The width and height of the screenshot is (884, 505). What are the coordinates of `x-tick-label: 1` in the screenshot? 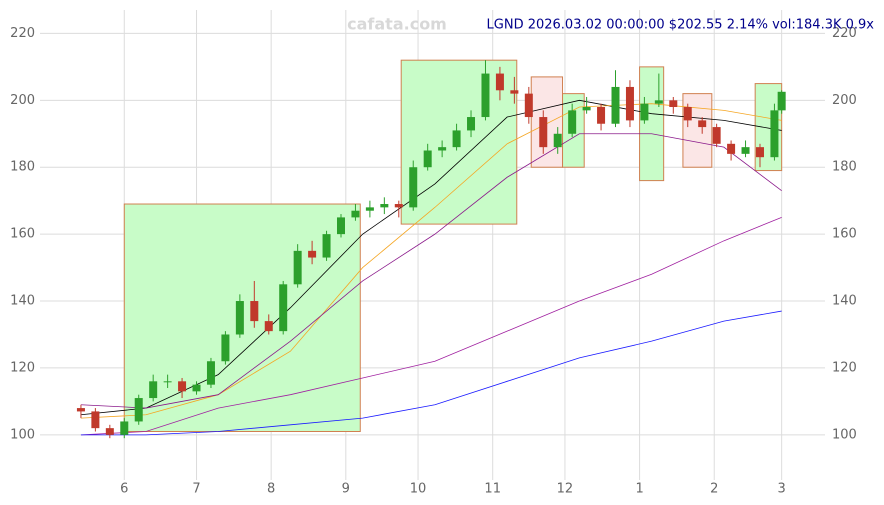 It's located at (639, 489).